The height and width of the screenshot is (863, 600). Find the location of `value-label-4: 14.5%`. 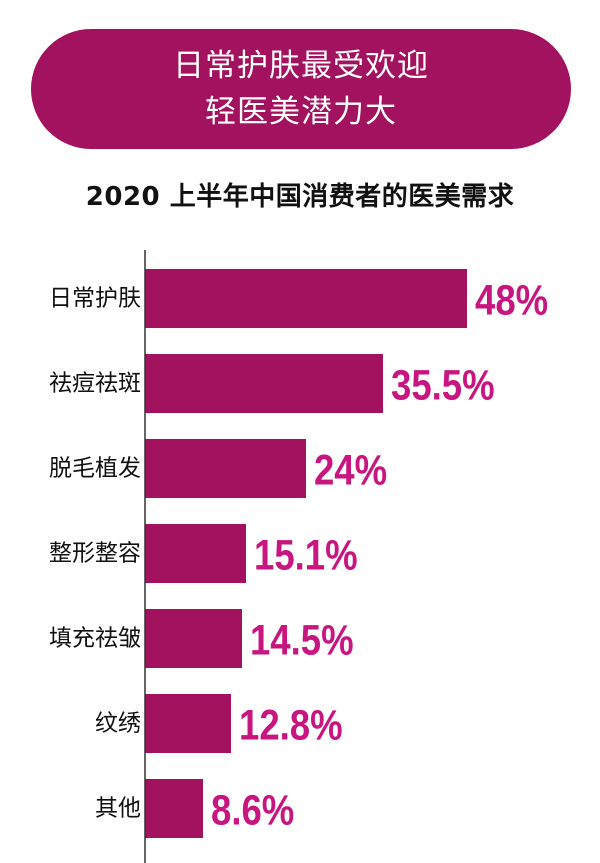

value-label-4: 14.5% is located at coordinates (302, 640).